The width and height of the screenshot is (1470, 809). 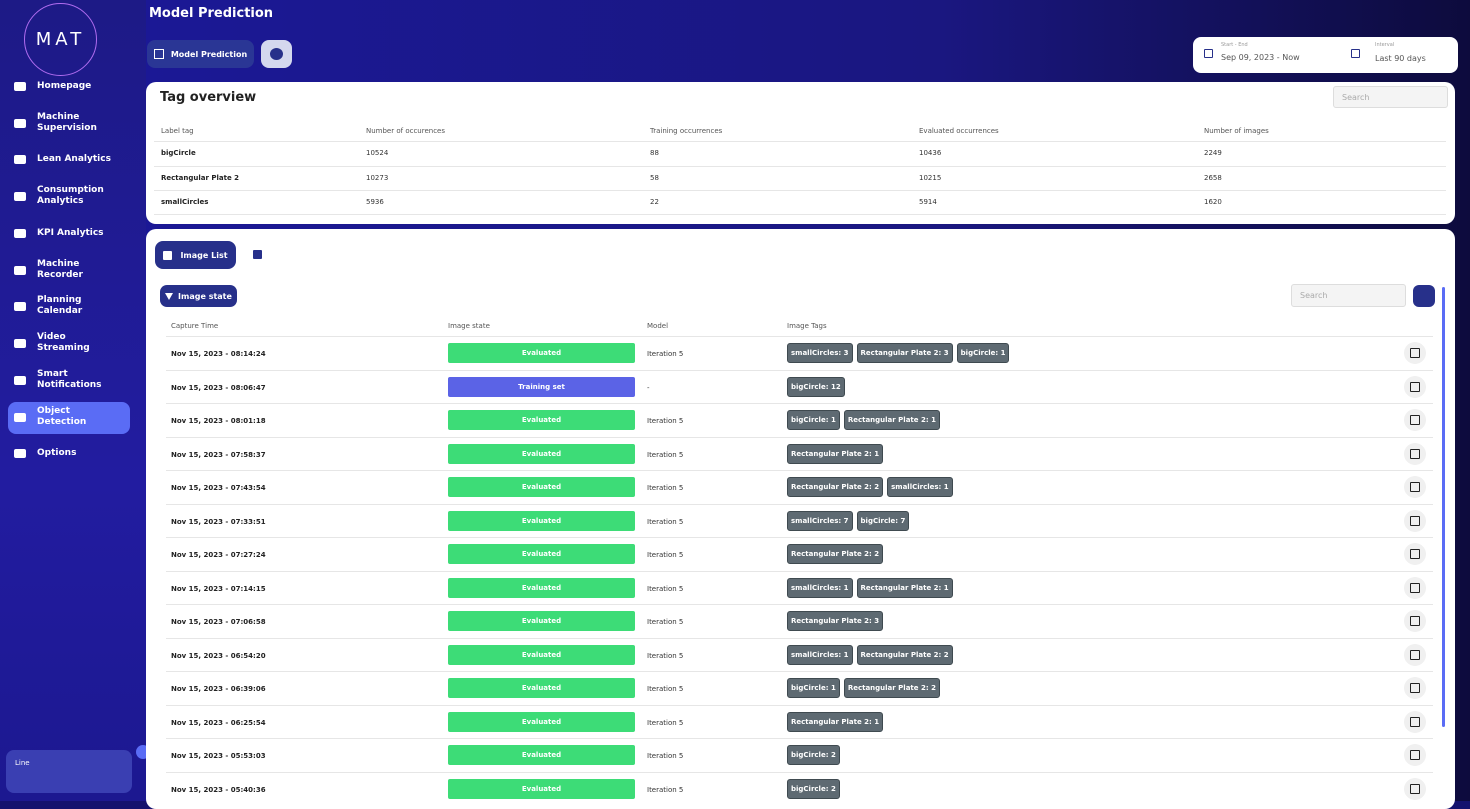 I want to click on column-header: Label tag, so click(x=177, y=131).